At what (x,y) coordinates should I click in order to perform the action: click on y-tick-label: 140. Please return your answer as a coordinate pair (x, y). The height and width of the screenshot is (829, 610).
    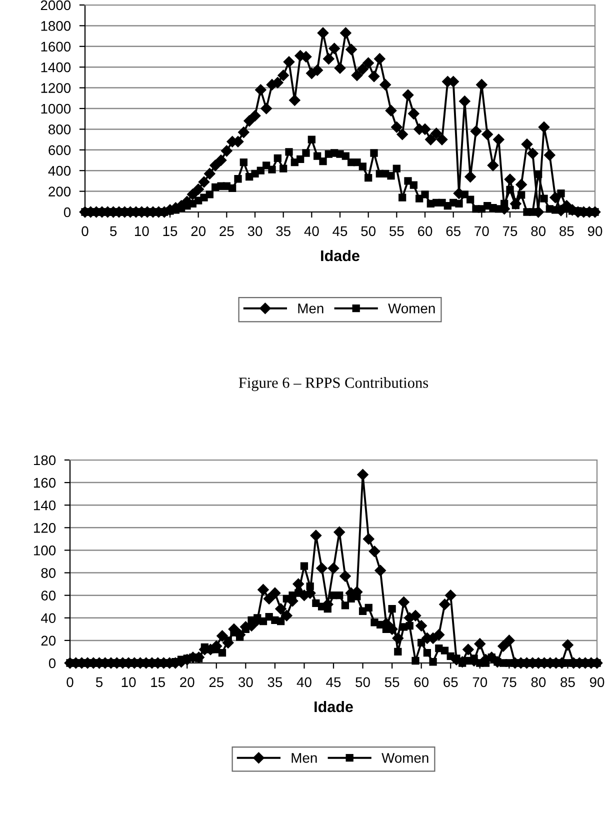
    Looking at the image, I should click on (45, 505).